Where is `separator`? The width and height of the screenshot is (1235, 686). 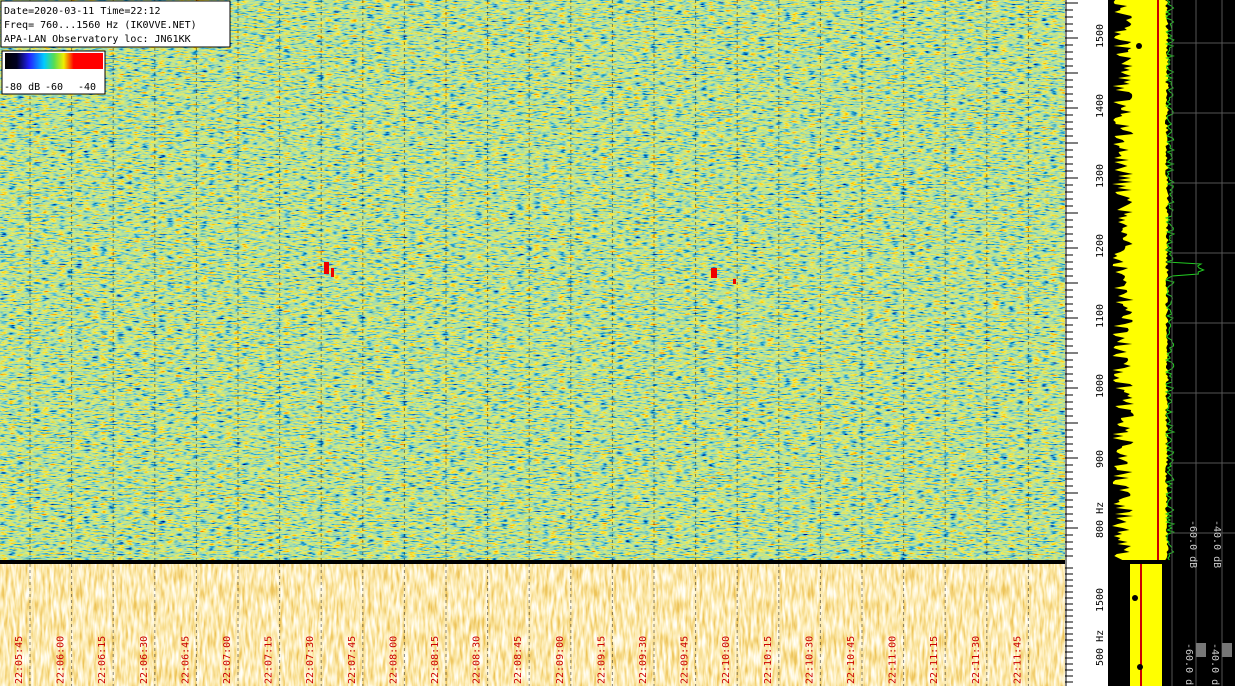
separator is located at coordinates (532, 562).